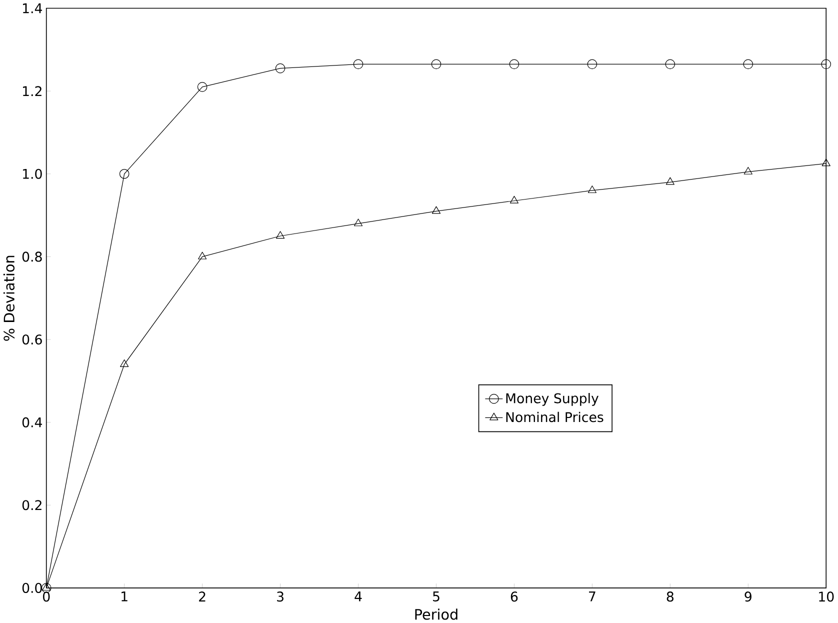 The image size is (838, 623). What do you see at coordinates (592, 596) in the screenshot?
I see `x-tick-label: 7` at bounding box center [592, 596].